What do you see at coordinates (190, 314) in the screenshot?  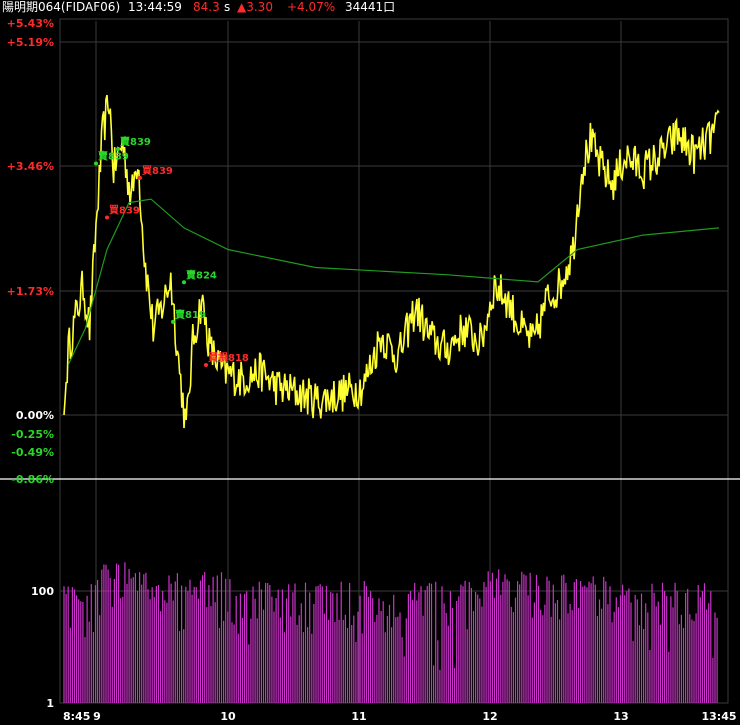 I see `trade-annotation: 賣819` at bounding box center [190, 314].